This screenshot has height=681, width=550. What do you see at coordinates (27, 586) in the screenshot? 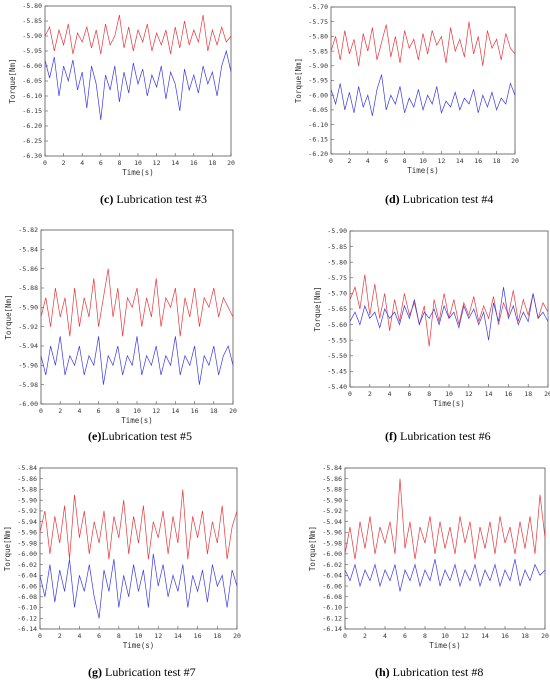
I see `y-tick-label: -6.06` at bounding box center [27, 586].